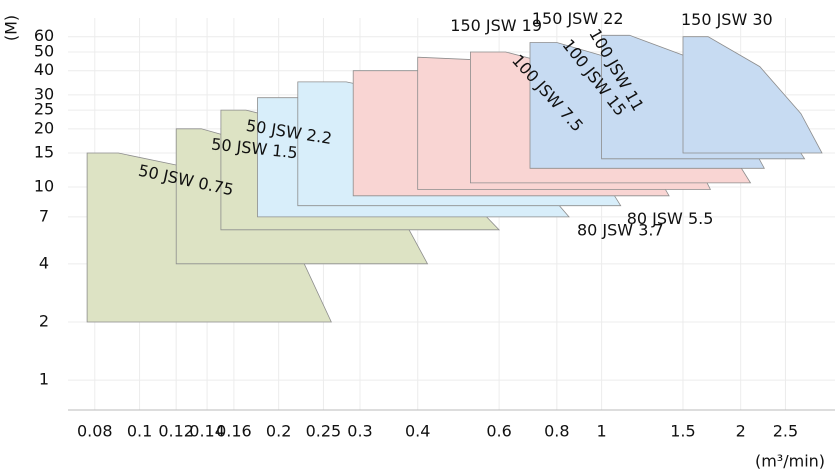  Describe the element at coordinates (741, 431) in the screenshot. I see `x-tick-label: 2` at that location.